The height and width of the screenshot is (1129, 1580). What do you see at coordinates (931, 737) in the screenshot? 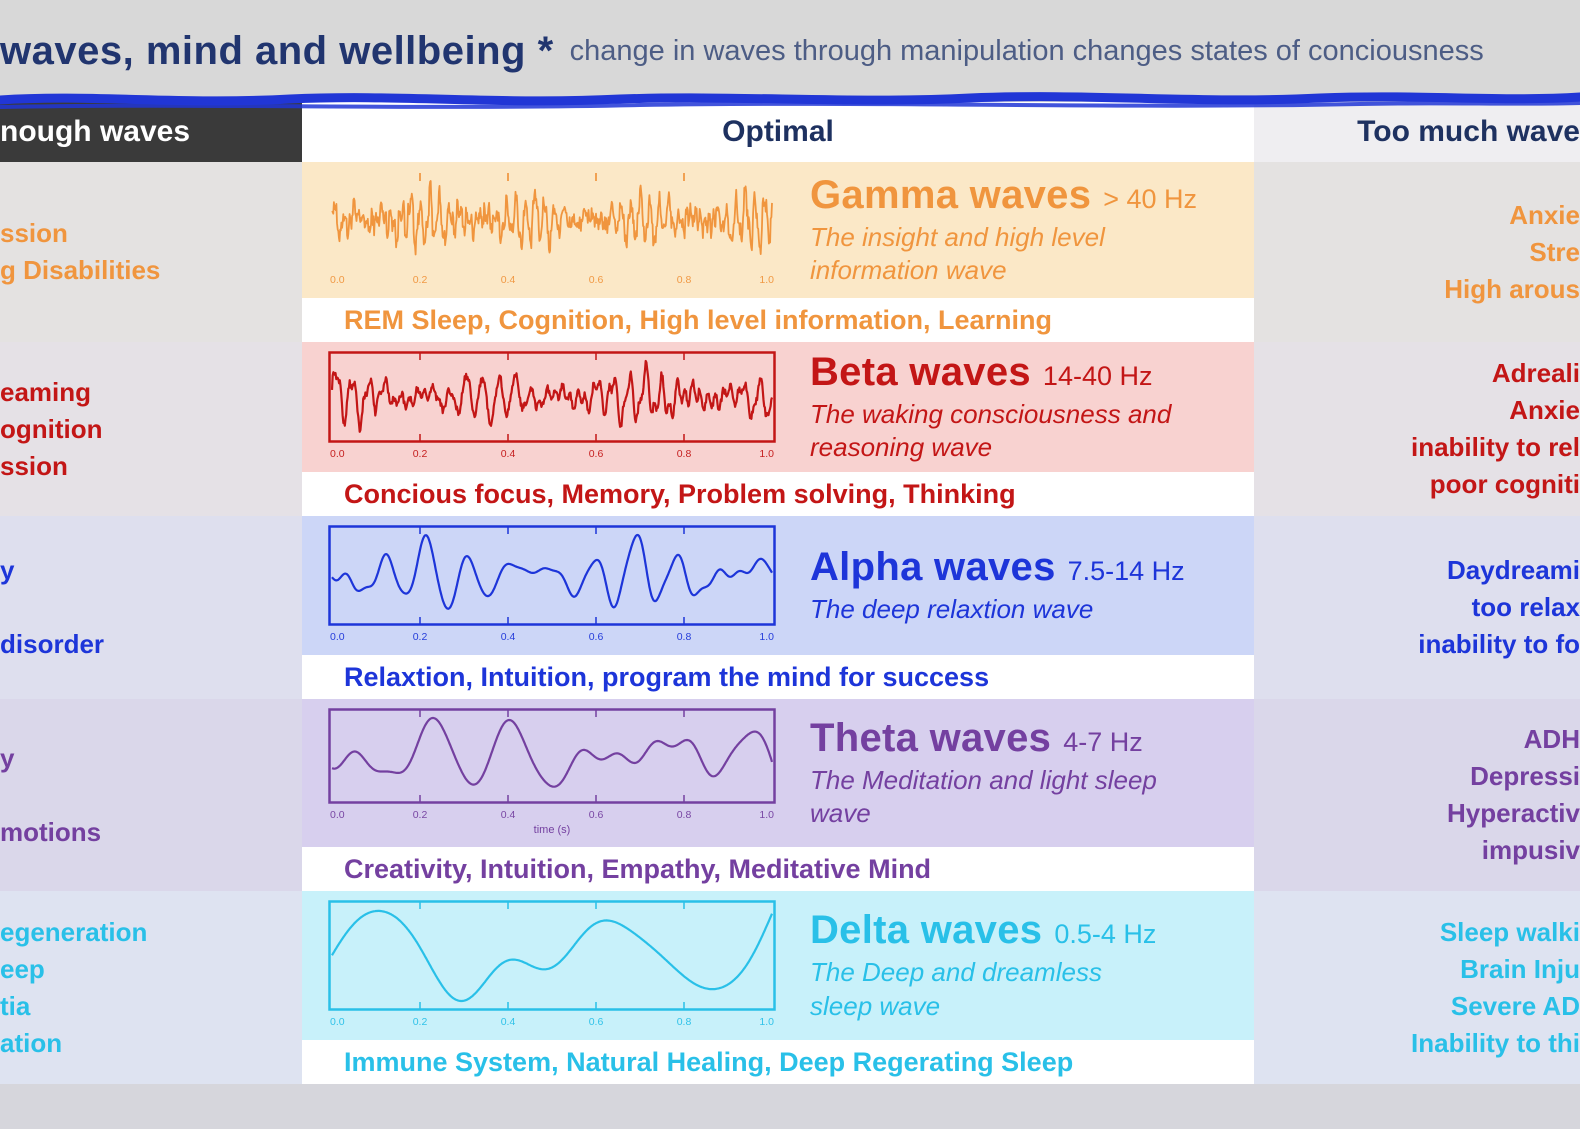
I see `wave-name: Theta waves` at bounding box center [931, 737].